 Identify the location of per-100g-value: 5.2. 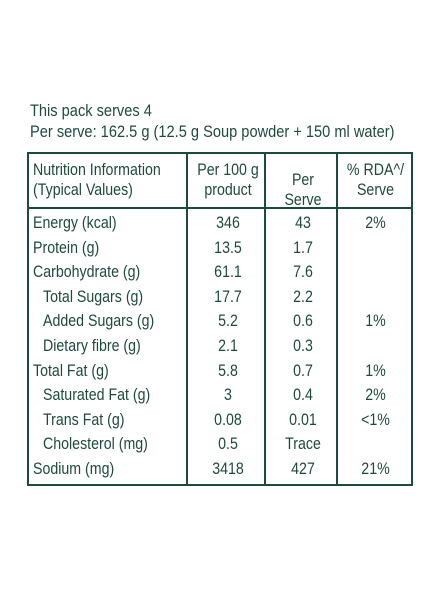
(228, 321).